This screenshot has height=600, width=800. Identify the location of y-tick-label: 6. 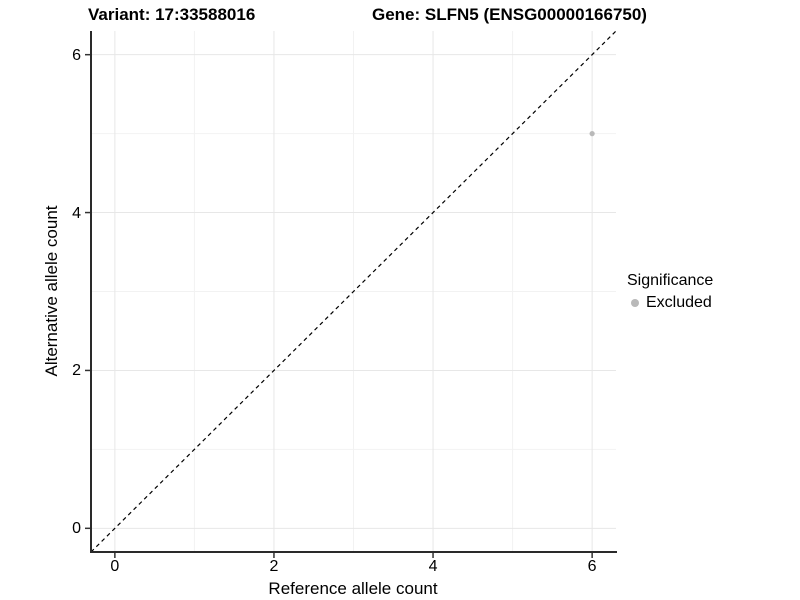
(76, 55).